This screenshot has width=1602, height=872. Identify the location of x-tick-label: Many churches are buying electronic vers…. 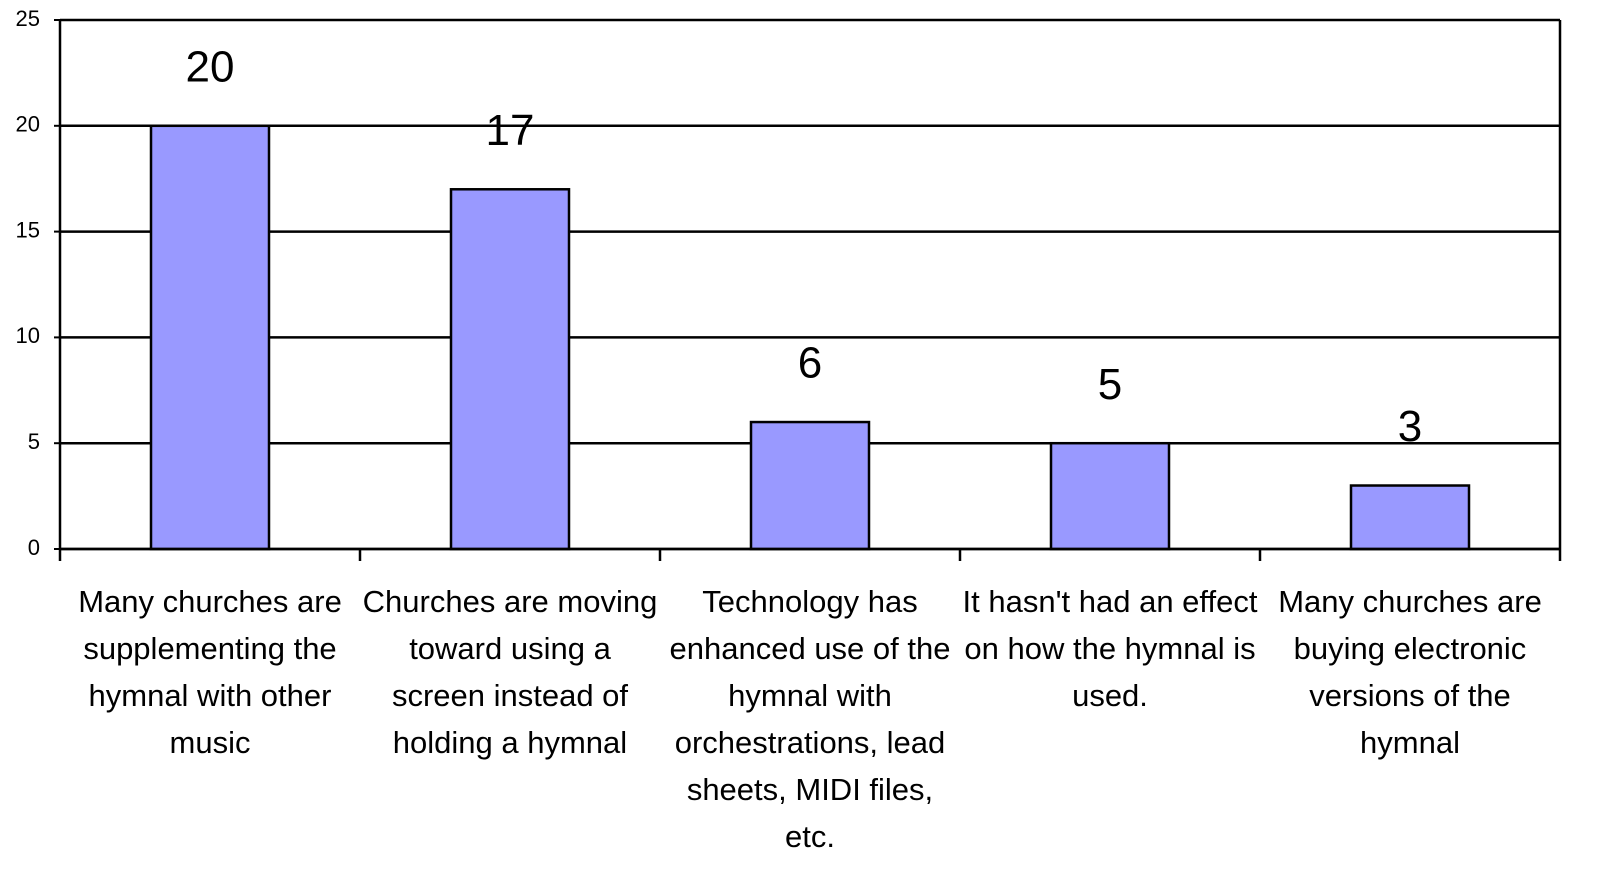
(1410, 672).